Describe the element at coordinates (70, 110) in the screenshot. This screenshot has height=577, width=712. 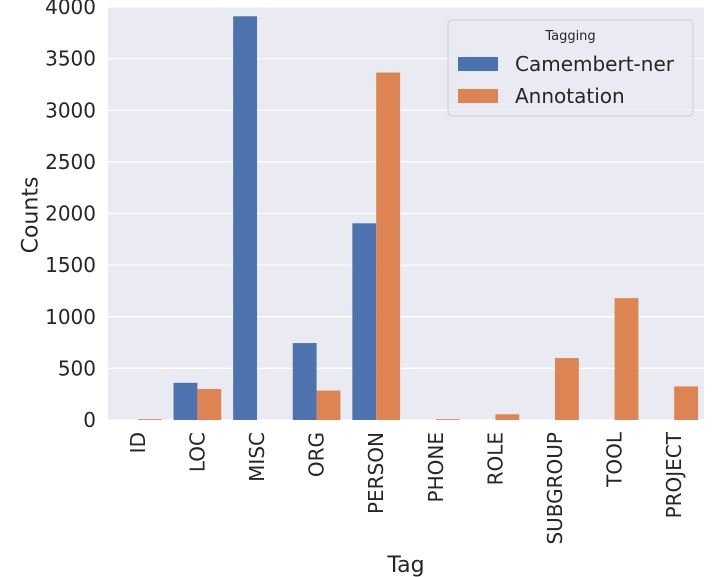
I see `y-tick-label: 3000` at that location.